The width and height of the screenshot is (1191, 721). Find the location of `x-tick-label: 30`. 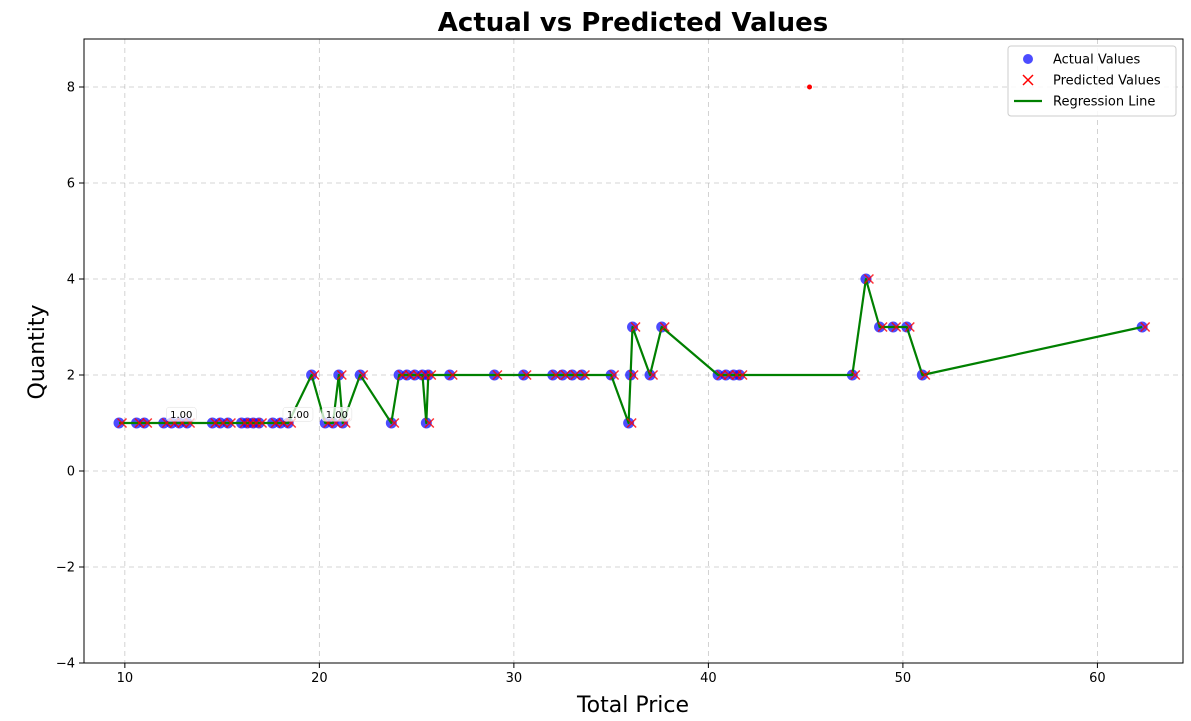

x-tick-label: 30 is located at coordinates (514, 678).